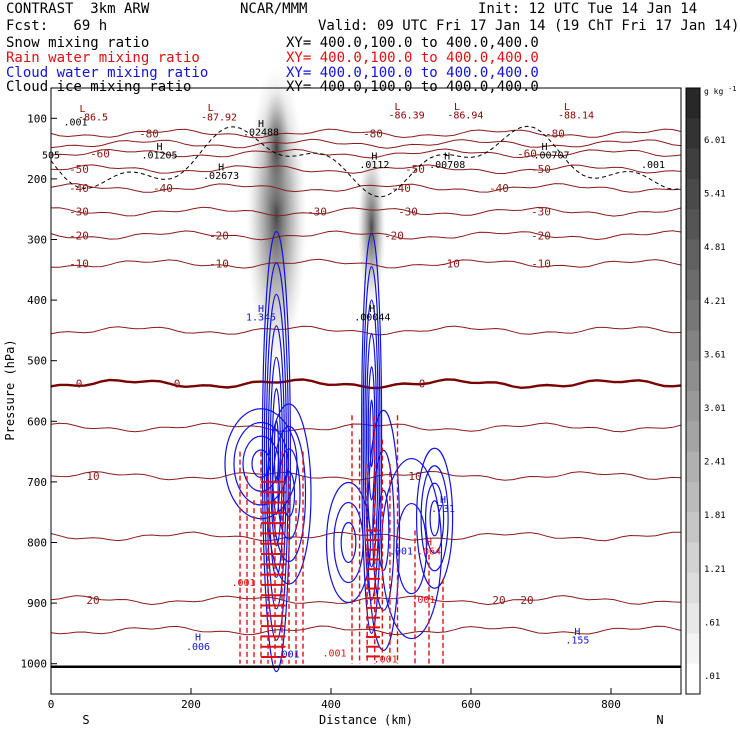  I want to click on temperature-contour-label: -60, so click(100, 153).